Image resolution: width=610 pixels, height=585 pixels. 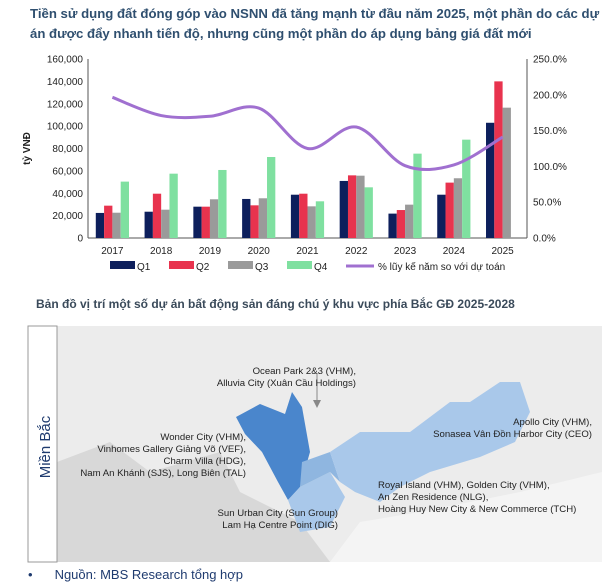 What do you see at coordinates (80, 239) in the screenshot?
I see `y-tick-label: 0` at bounding box center [80, 239].